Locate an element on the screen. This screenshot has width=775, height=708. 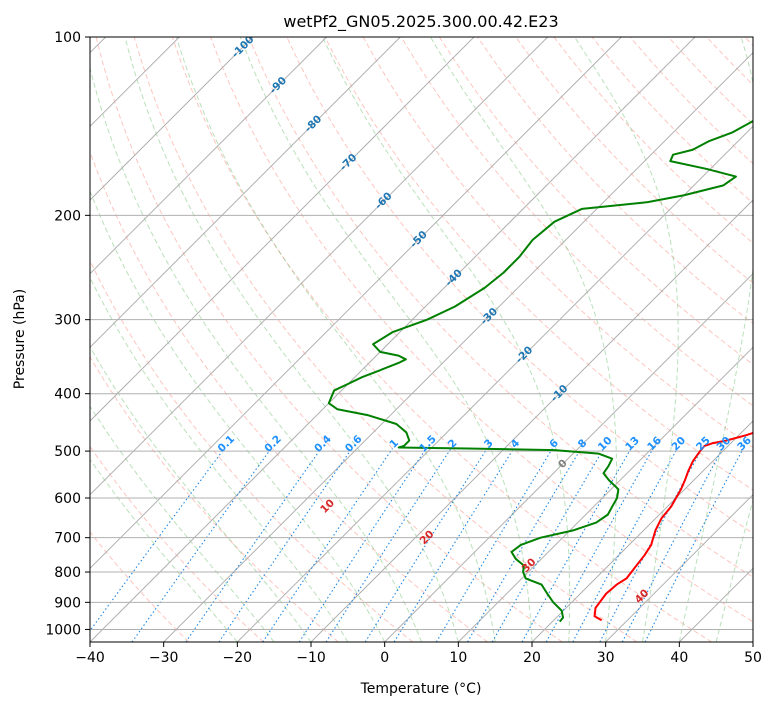
y-tick-label: 400 is located at coordinates (67, 395).